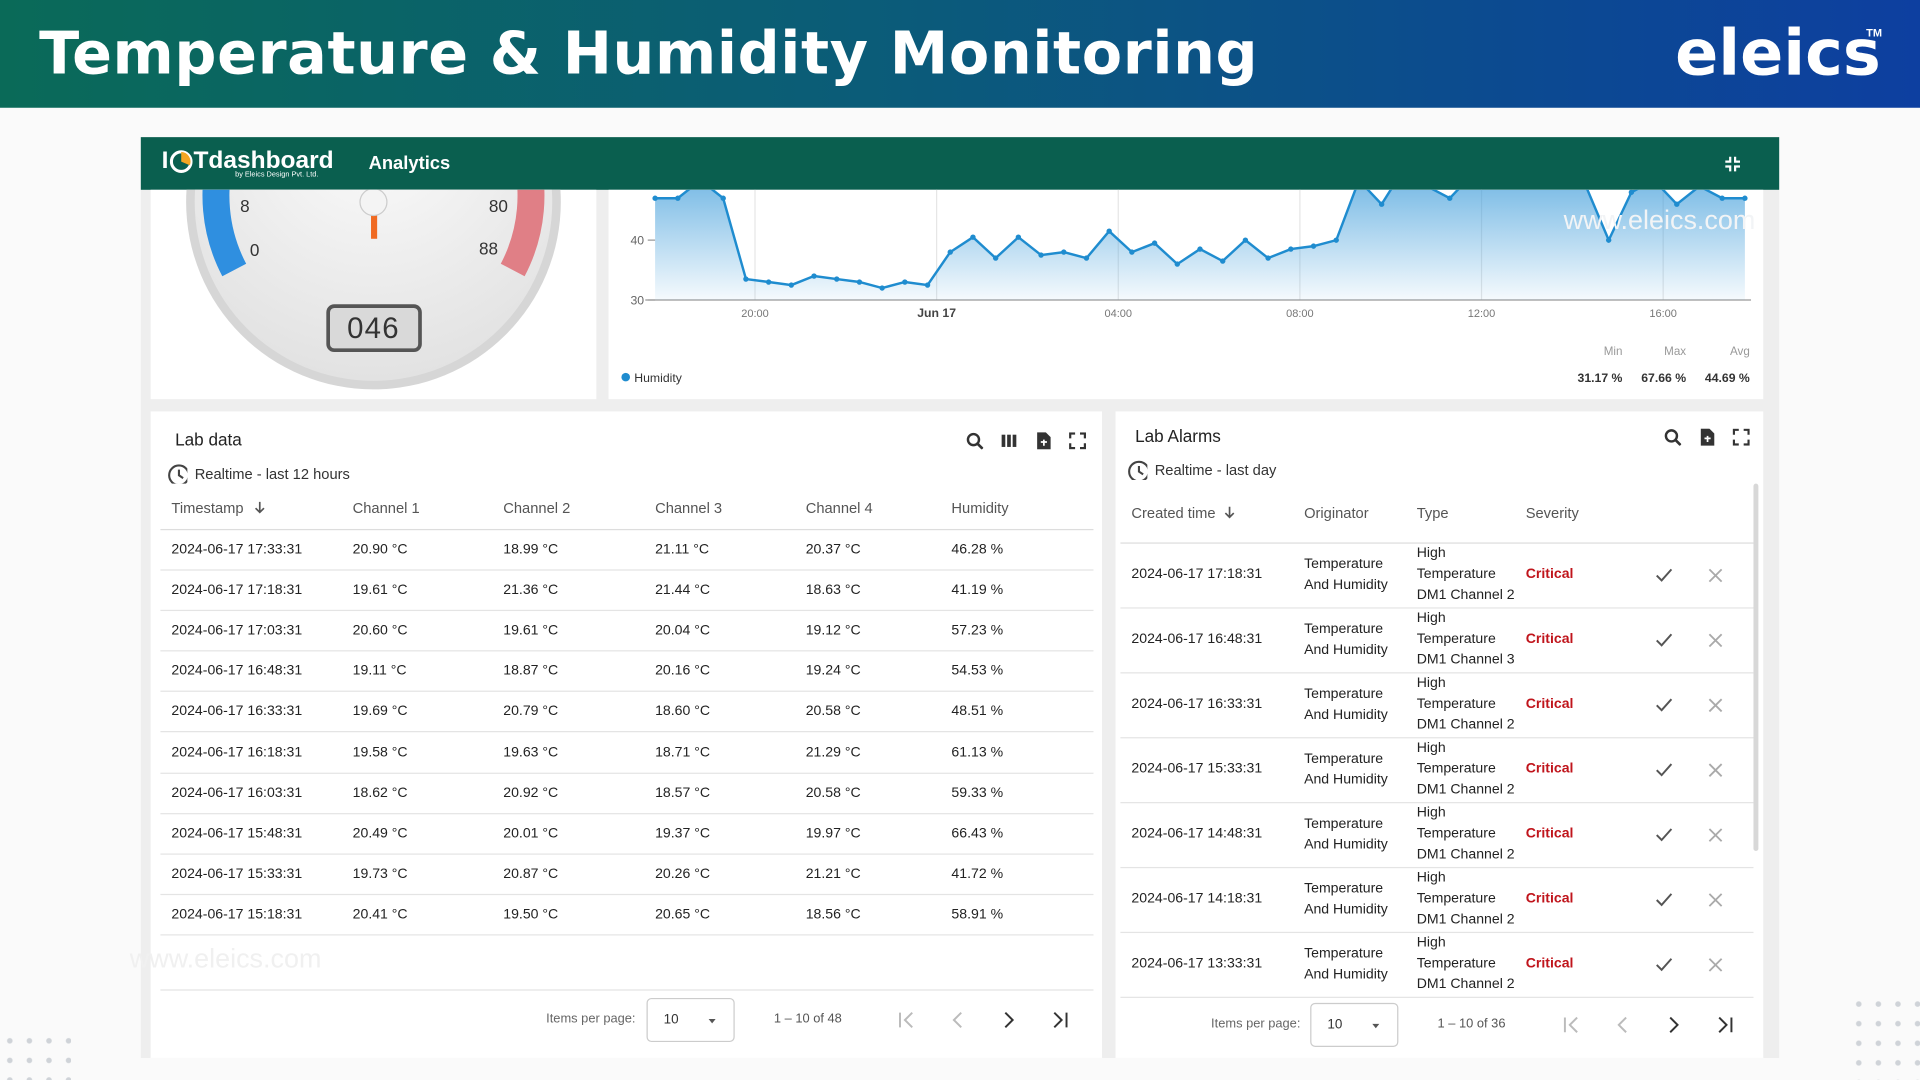 The height and width of the screenshot is (1080, 1920). I want to click on table-cell: 20.49 °C, so click(380, 833).